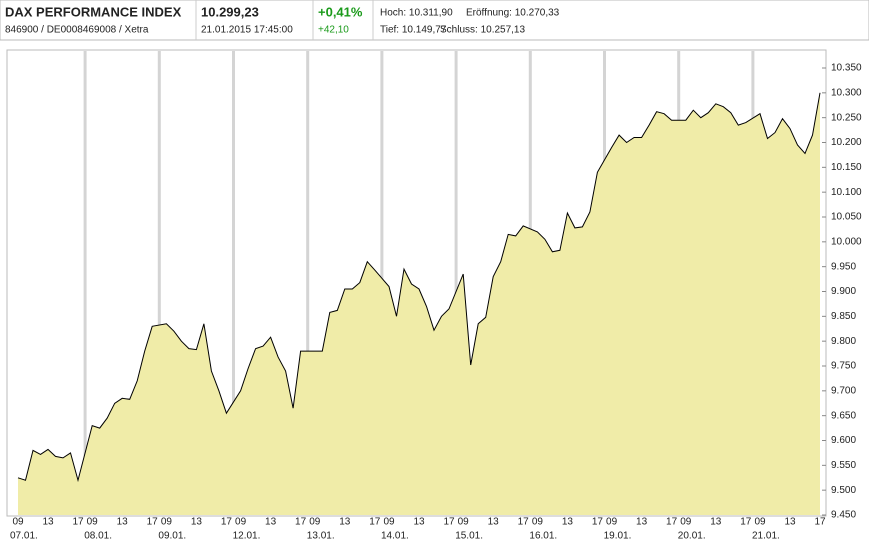 Image resolution: width=869 pixels, height=543 pixels. What do you see at coordinates (618, 536) in the screenshot?
I see `x-day-label: 19.01.` at bounding box center [618, 536].